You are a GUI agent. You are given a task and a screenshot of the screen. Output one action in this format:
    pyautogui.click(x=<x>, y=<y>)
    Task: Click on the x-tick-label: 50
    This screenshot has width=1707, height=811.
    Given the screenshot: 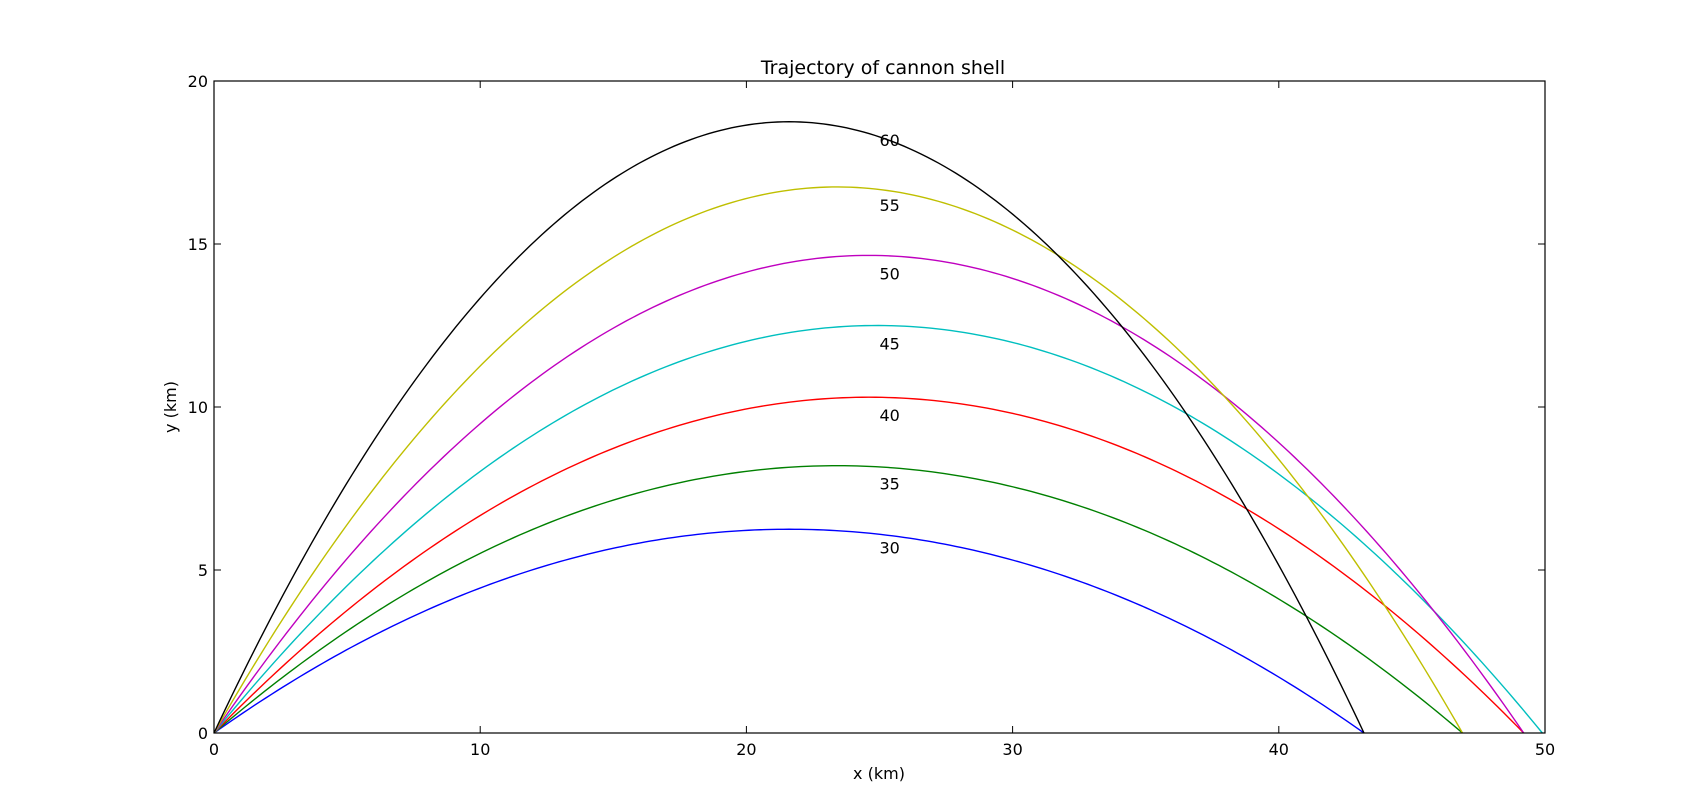 What is the action you would take?
    pyautogui.click(x=1545, y=749)
    